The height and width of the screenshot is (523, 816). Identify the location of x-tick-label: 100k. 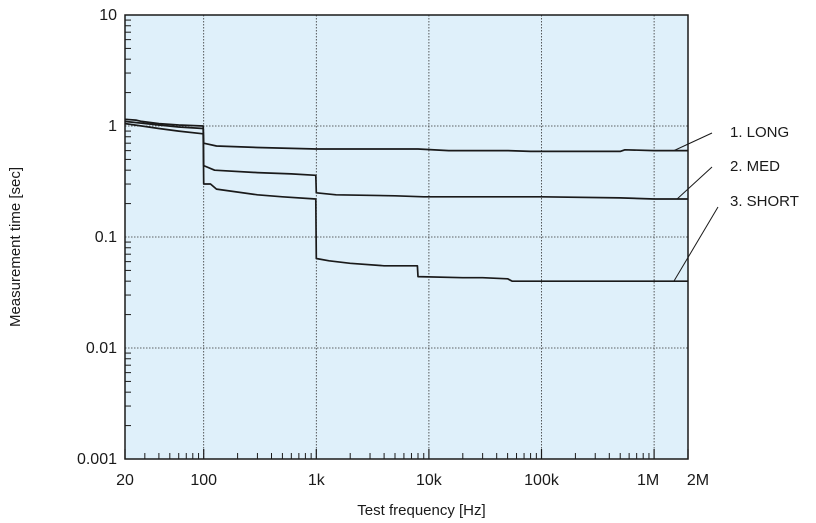
(542, 480).